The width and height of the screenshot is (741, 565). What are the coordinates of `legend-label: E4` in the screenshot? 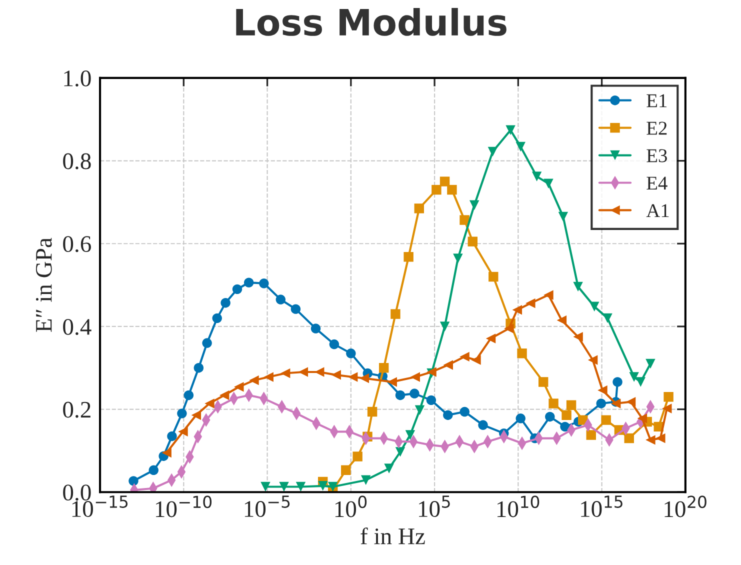 It's located at (657, 183).